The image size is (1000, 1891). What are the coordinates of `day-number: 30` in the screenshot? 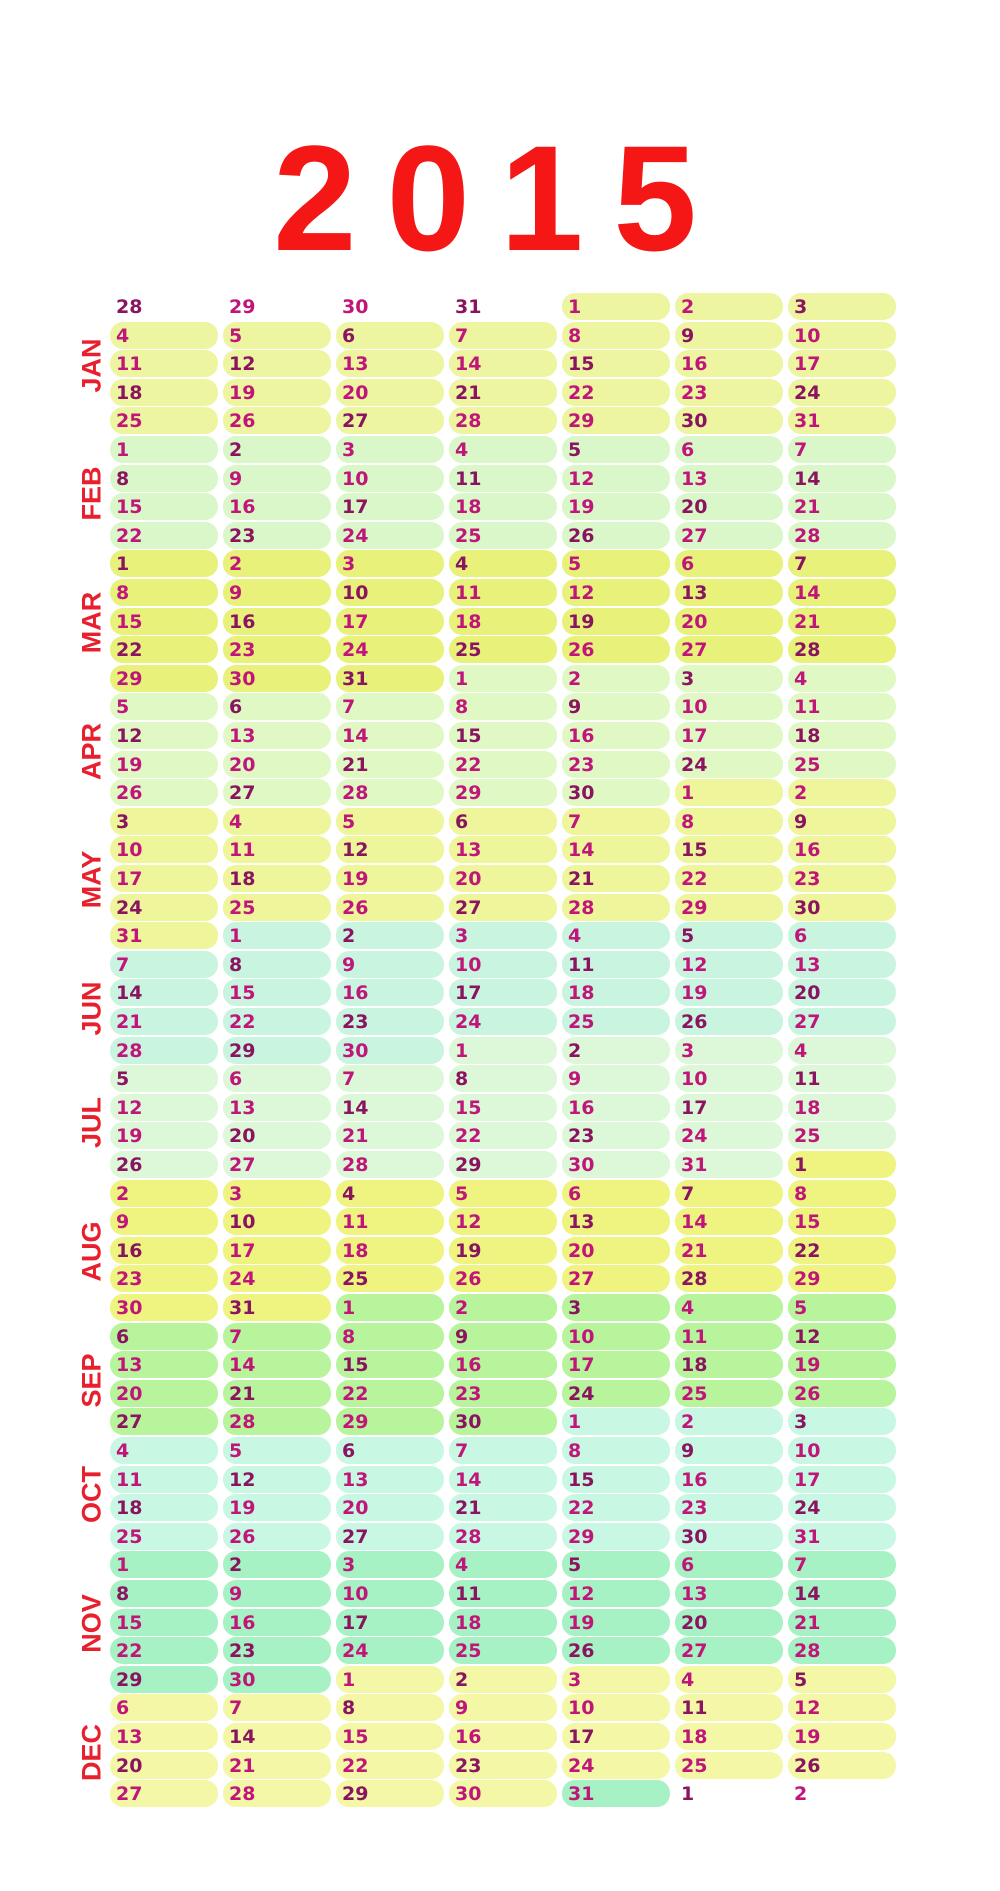 It's located at (242, 678).